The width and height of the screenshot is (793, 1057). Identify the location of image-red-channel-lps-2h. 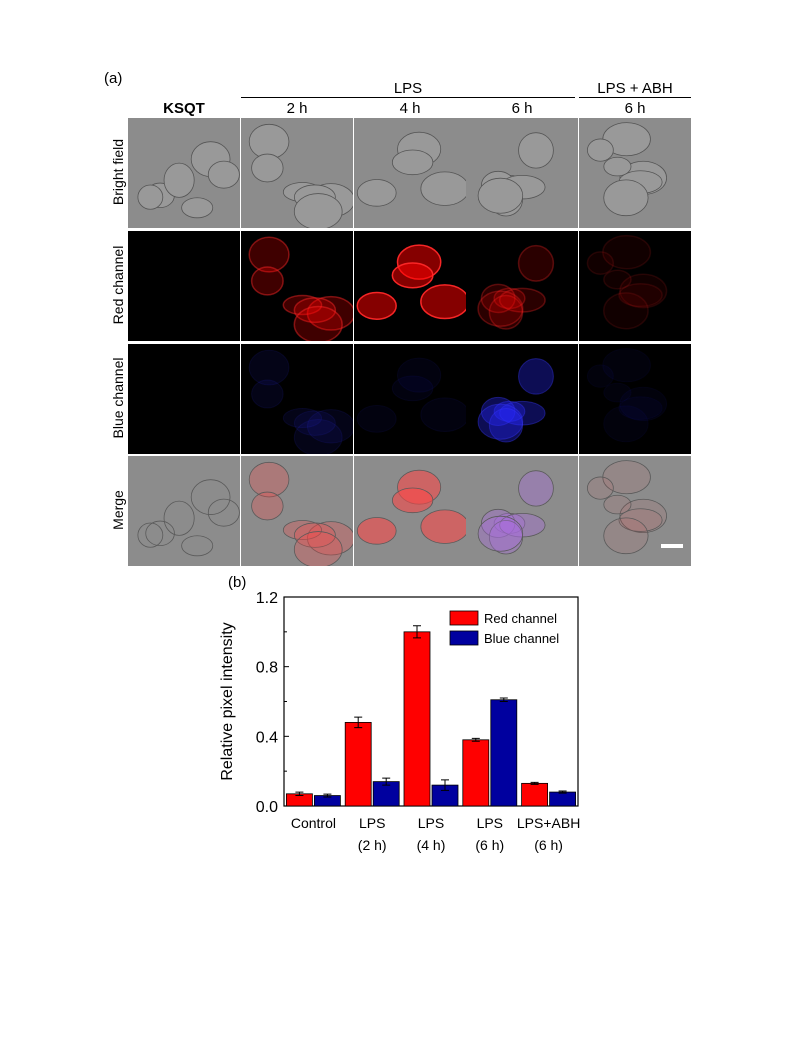
(297, 286).